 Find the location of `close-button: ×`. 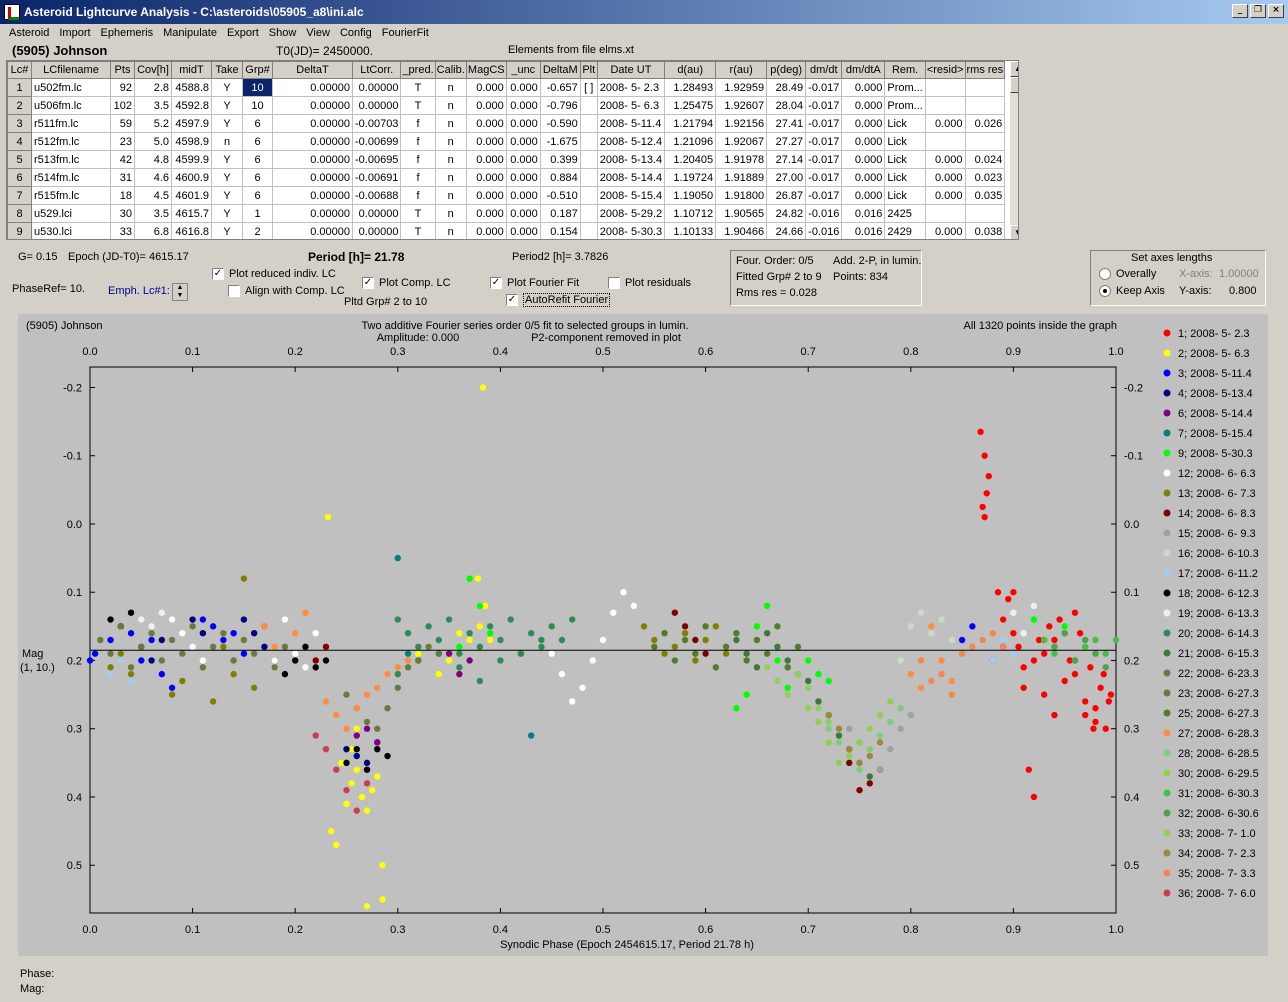

close-button: × is located at coordinates (1276, 11).